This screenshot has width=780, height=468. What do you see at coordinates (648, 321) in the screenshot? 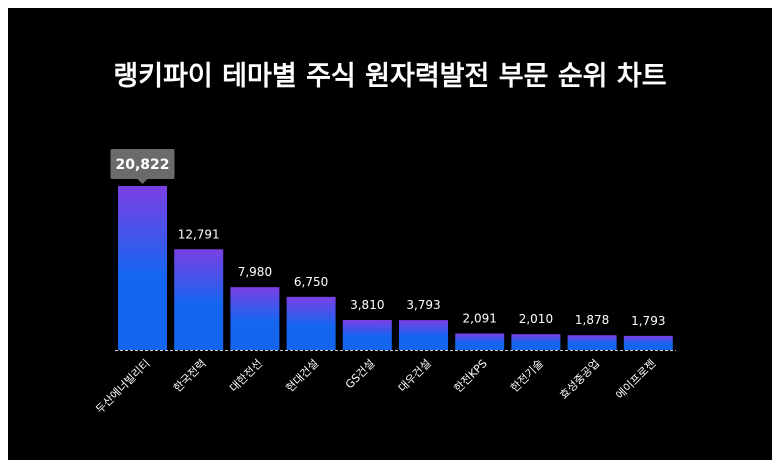
I see `value-label-9: 1,793` at bounding box center [648, 321].